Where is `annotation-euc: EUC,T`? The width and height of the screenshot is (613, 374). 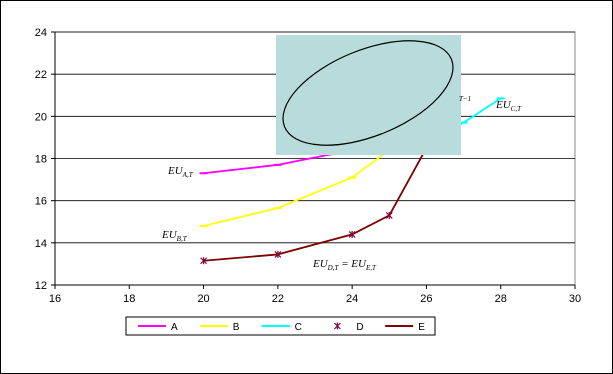
annotation-euc: EUC,T is located at coordinates (508, 106).